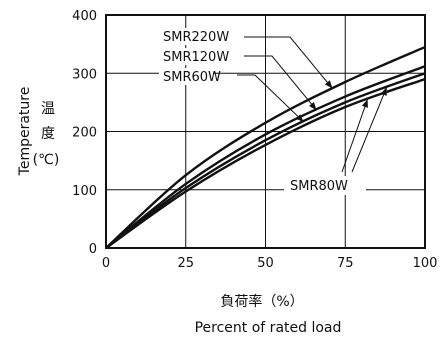 The height and width of the screenshot is (343, 446). I want to click on y-tick-label: 300, so click(84, 74).